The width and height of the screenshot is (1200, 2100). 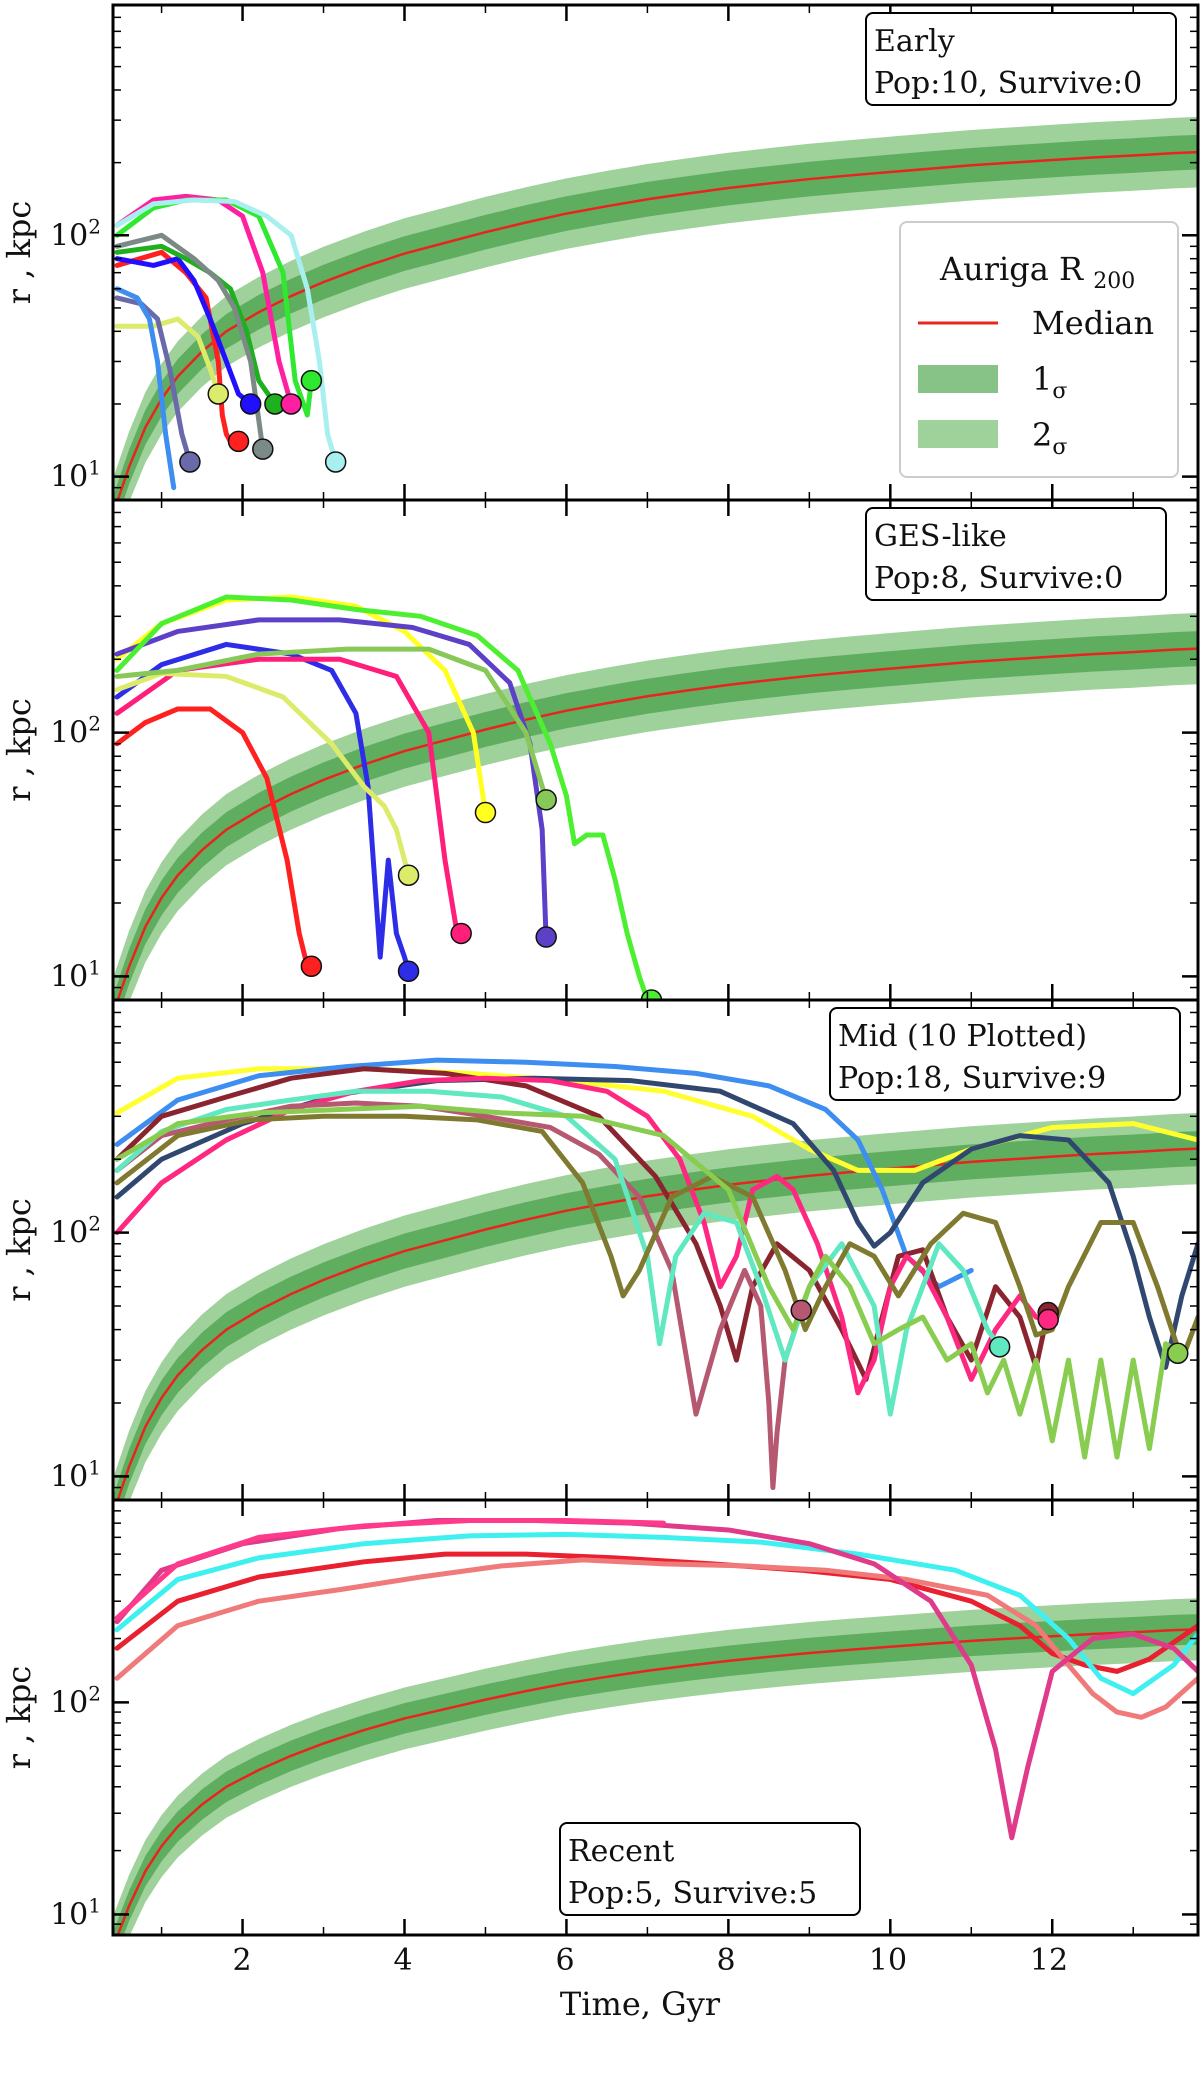 I want to click on x-tick-label: 10, so click(x=888, y=1960).